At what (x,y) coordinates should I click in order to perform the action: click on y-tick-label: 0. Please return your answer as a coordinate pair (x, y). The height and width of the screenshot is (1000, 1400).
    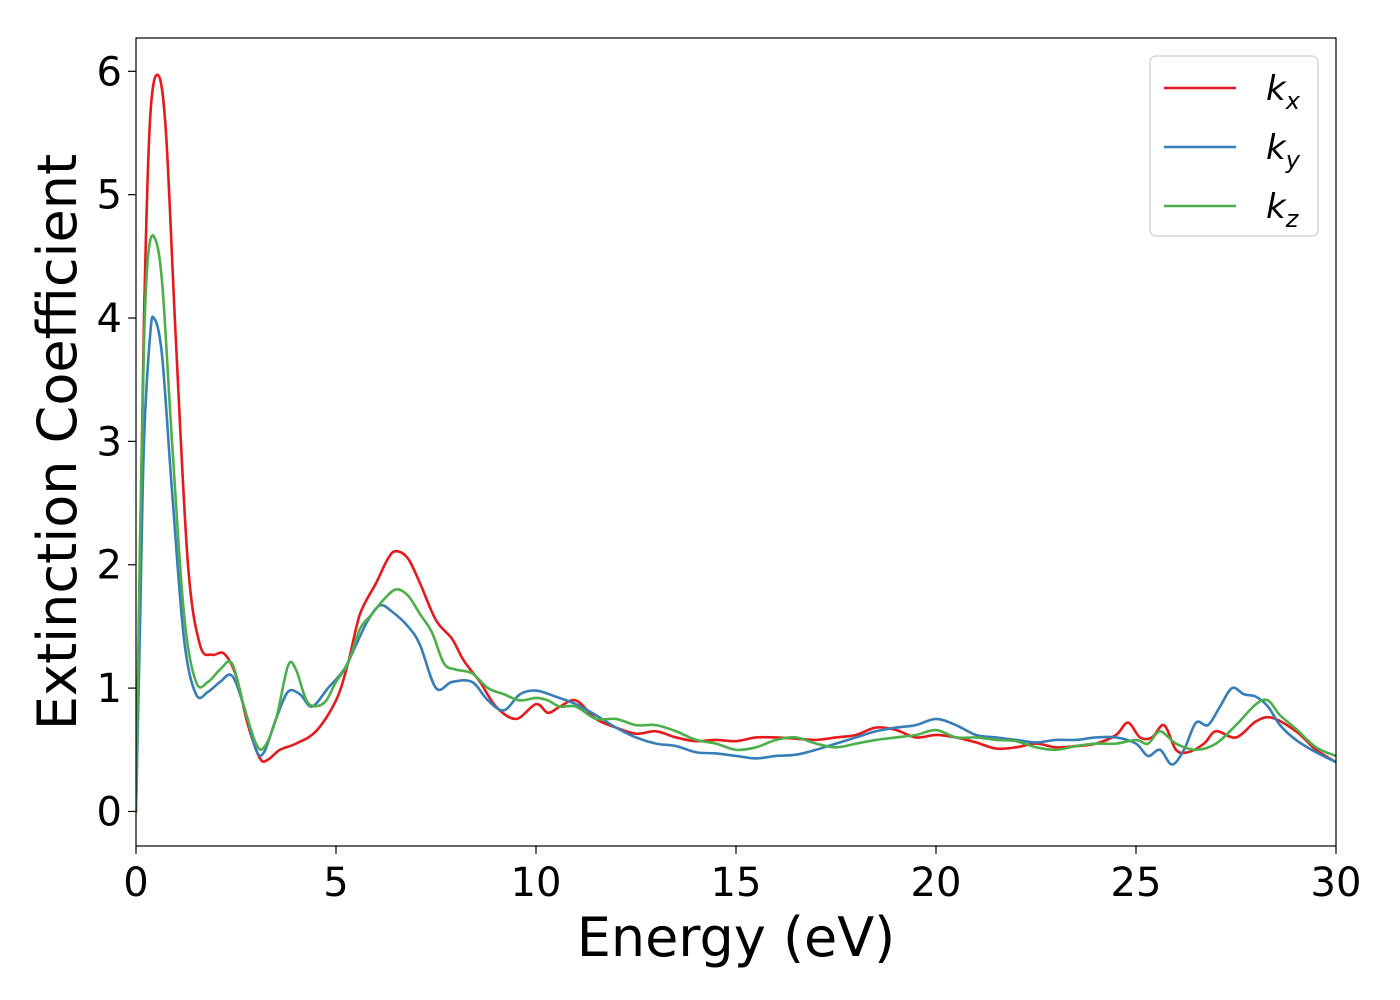
    Looking at the image, I should click on (109, 812).